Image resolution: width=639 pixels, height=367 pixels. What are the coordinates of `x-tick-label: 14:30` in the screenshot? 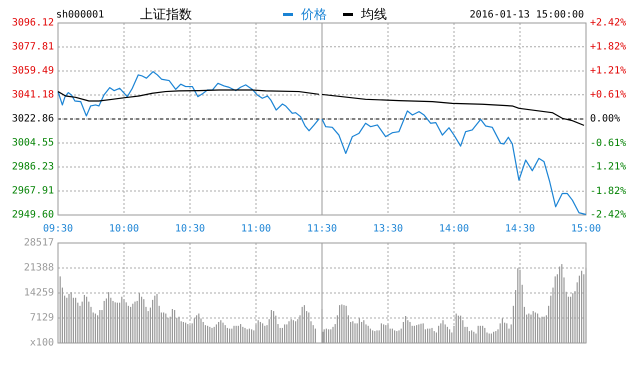 It's located at (520, 229).